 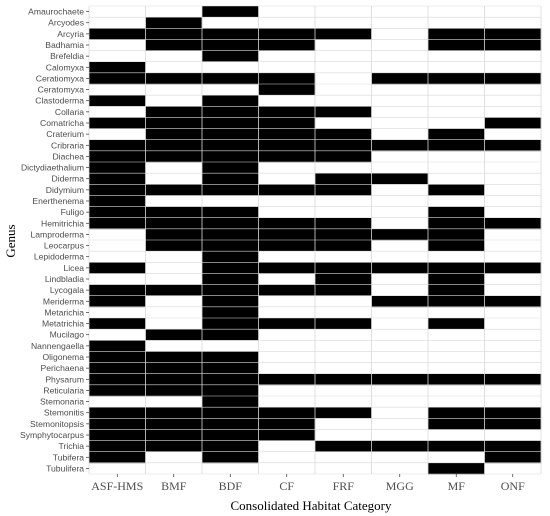 What do you see at coordinates (343, 234) in the screenshot?
I see `cell-lamproderma-frf` at bounding box center [343, 234].